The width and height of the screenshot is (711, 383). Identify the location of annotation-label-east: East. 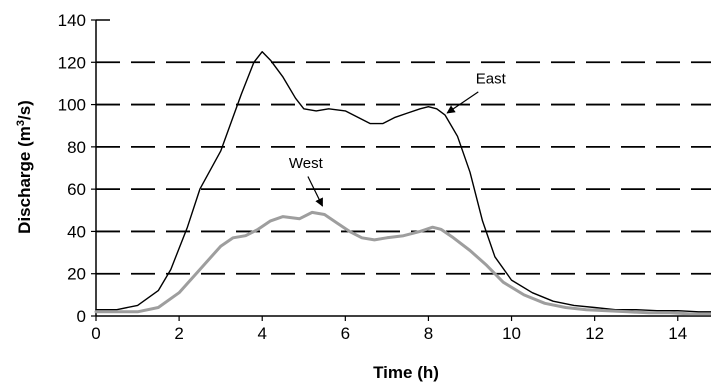
(491, 78).